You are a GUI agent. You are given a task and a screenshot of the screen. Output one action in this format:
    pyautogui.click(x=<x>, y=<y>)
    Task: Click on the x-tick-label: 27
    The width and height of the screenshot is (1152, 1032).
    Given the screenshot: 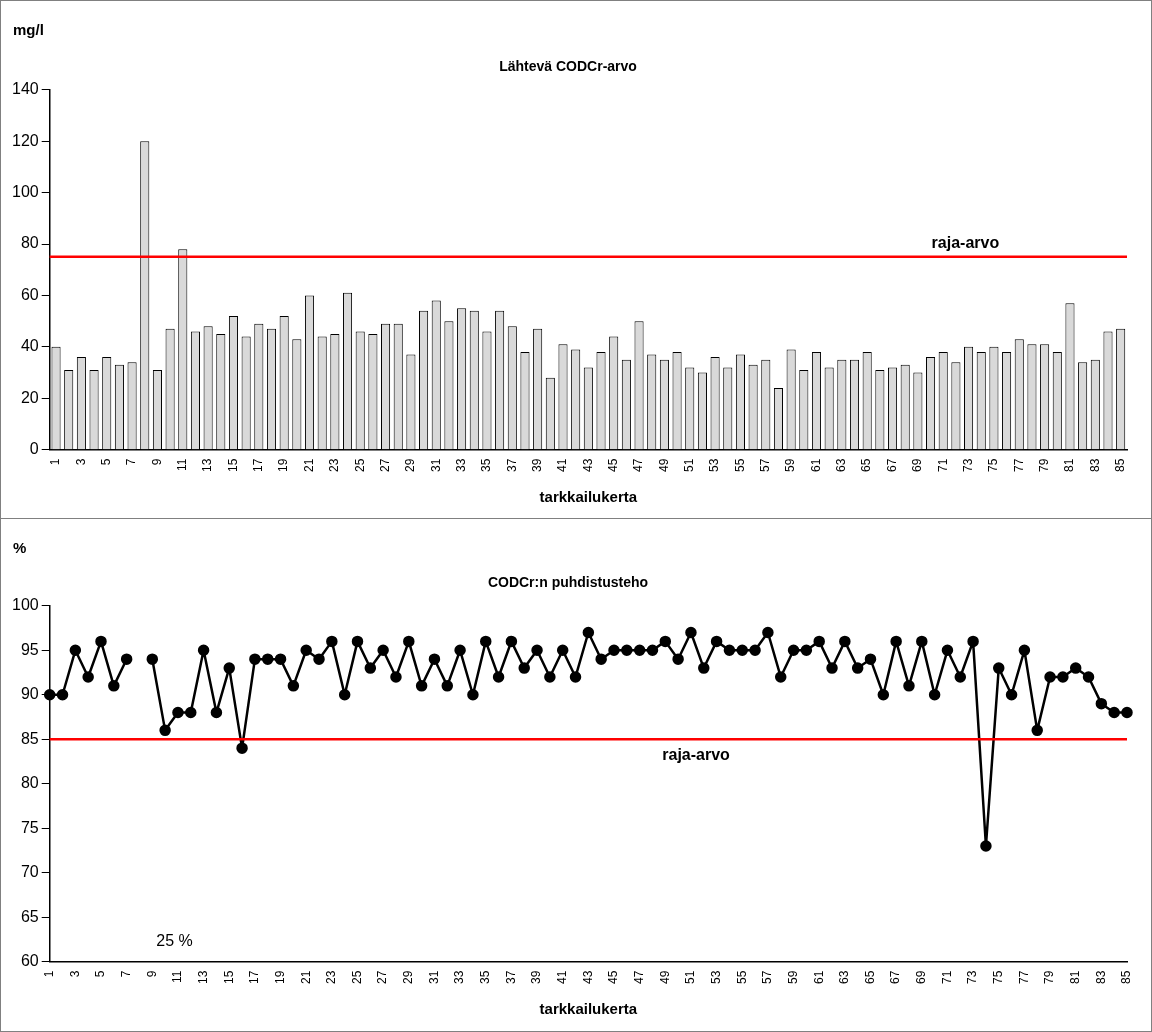 What is the action you would take?
    pyautogui.click(x=384, y=465)
    